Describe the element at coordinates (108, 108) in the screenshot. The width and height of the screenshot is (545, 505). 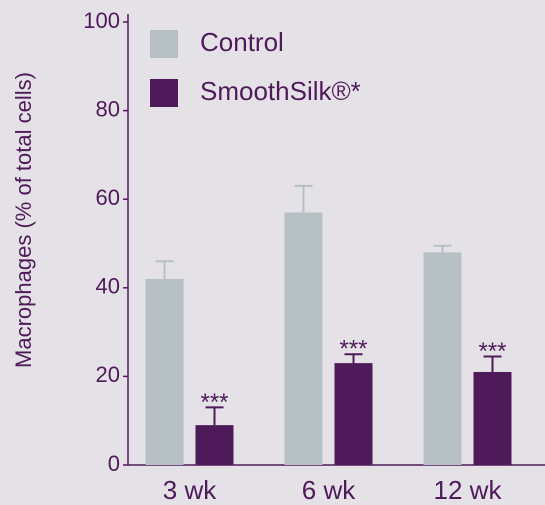
I see `y-tick-label: 80` at that location.